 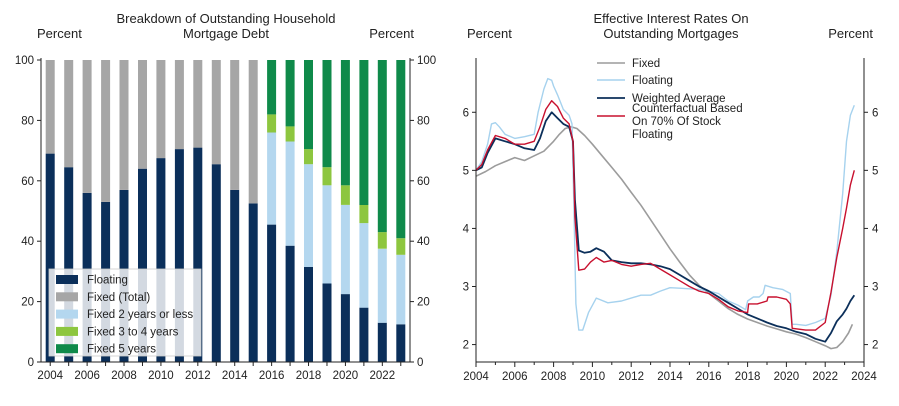 What do you see at coordinates (133, 332) in the screenshot?
I see `bar-legend-label: Fixed 3 to 4 years` at bounding box center [133, 332].